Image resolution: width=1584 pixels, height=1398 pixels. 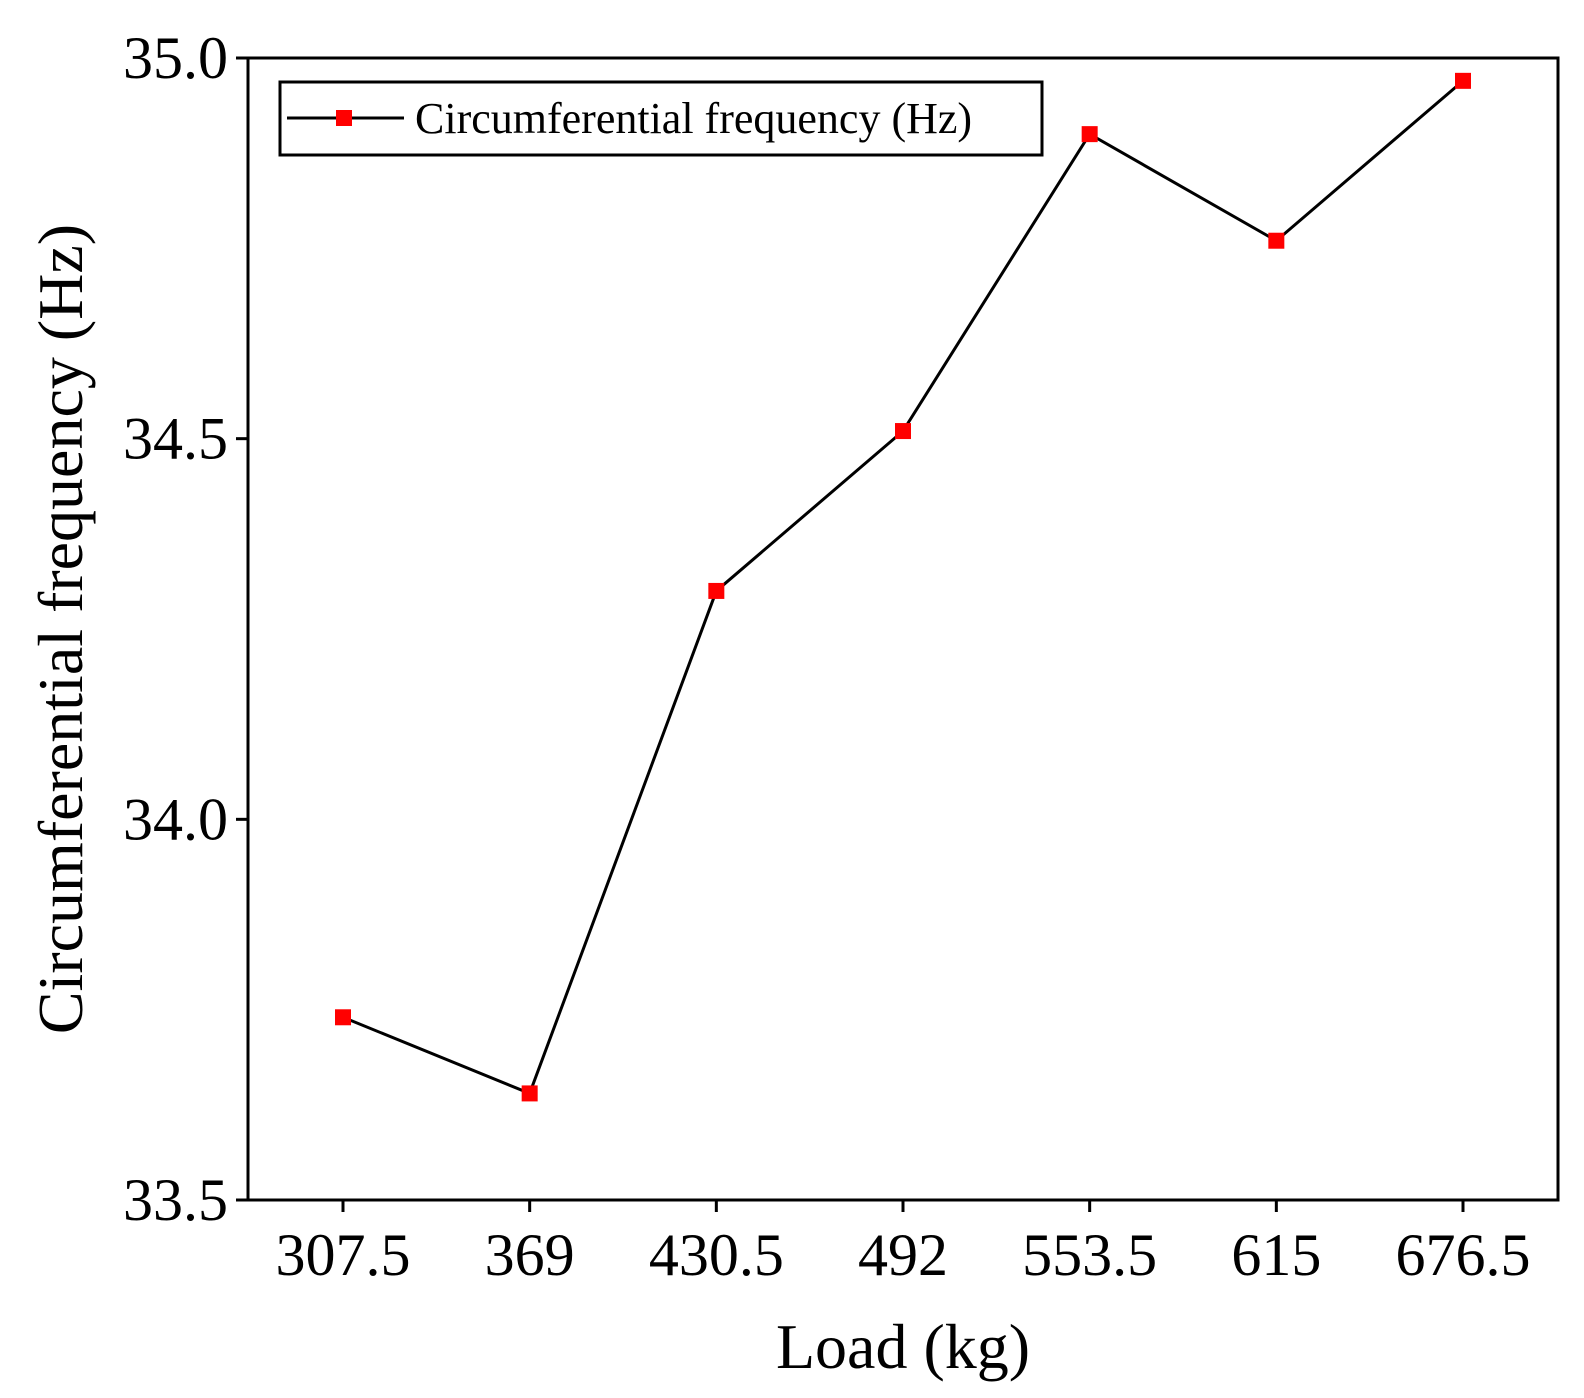 I want to click on legend-label: Circumferential frequency (Hz), so click(x=693, y=118).